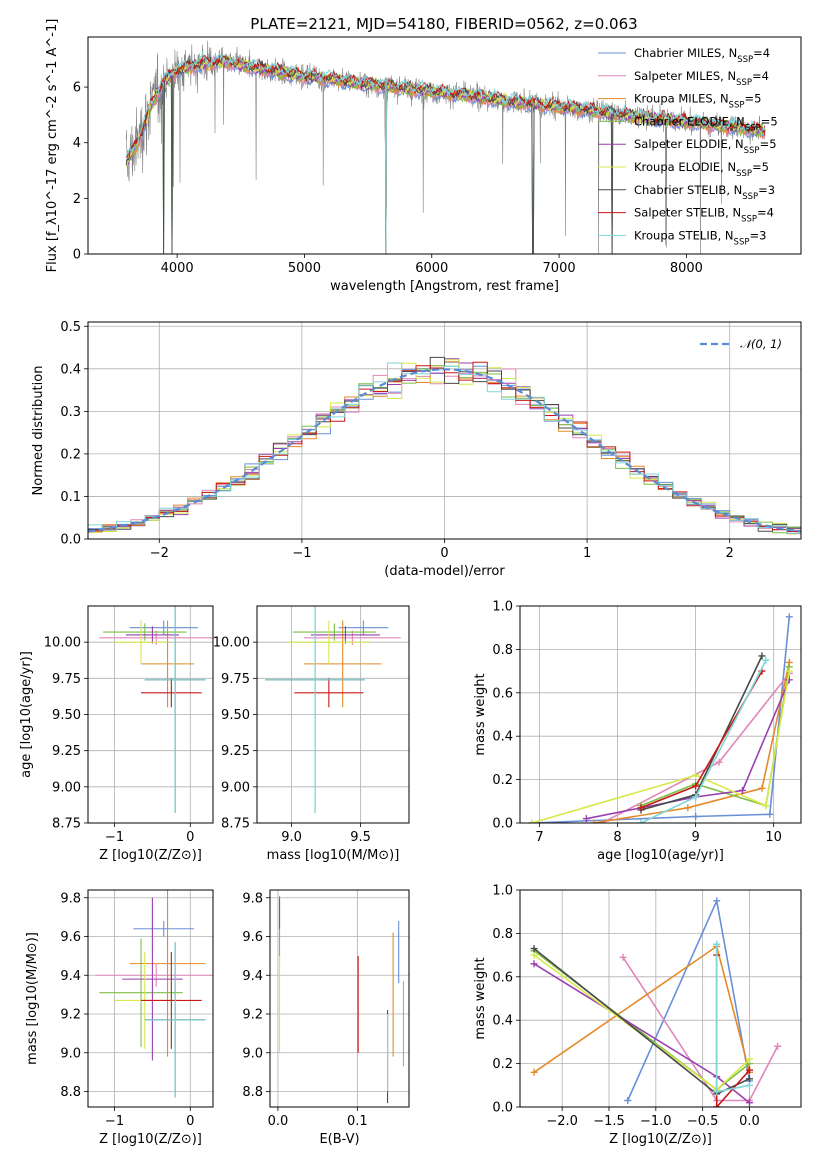 The image size is (819, 1170). Describe the element at coordinates (761, 344) in the screenshot. I see `legend-label: 𝒩(0, 1)` at that location.